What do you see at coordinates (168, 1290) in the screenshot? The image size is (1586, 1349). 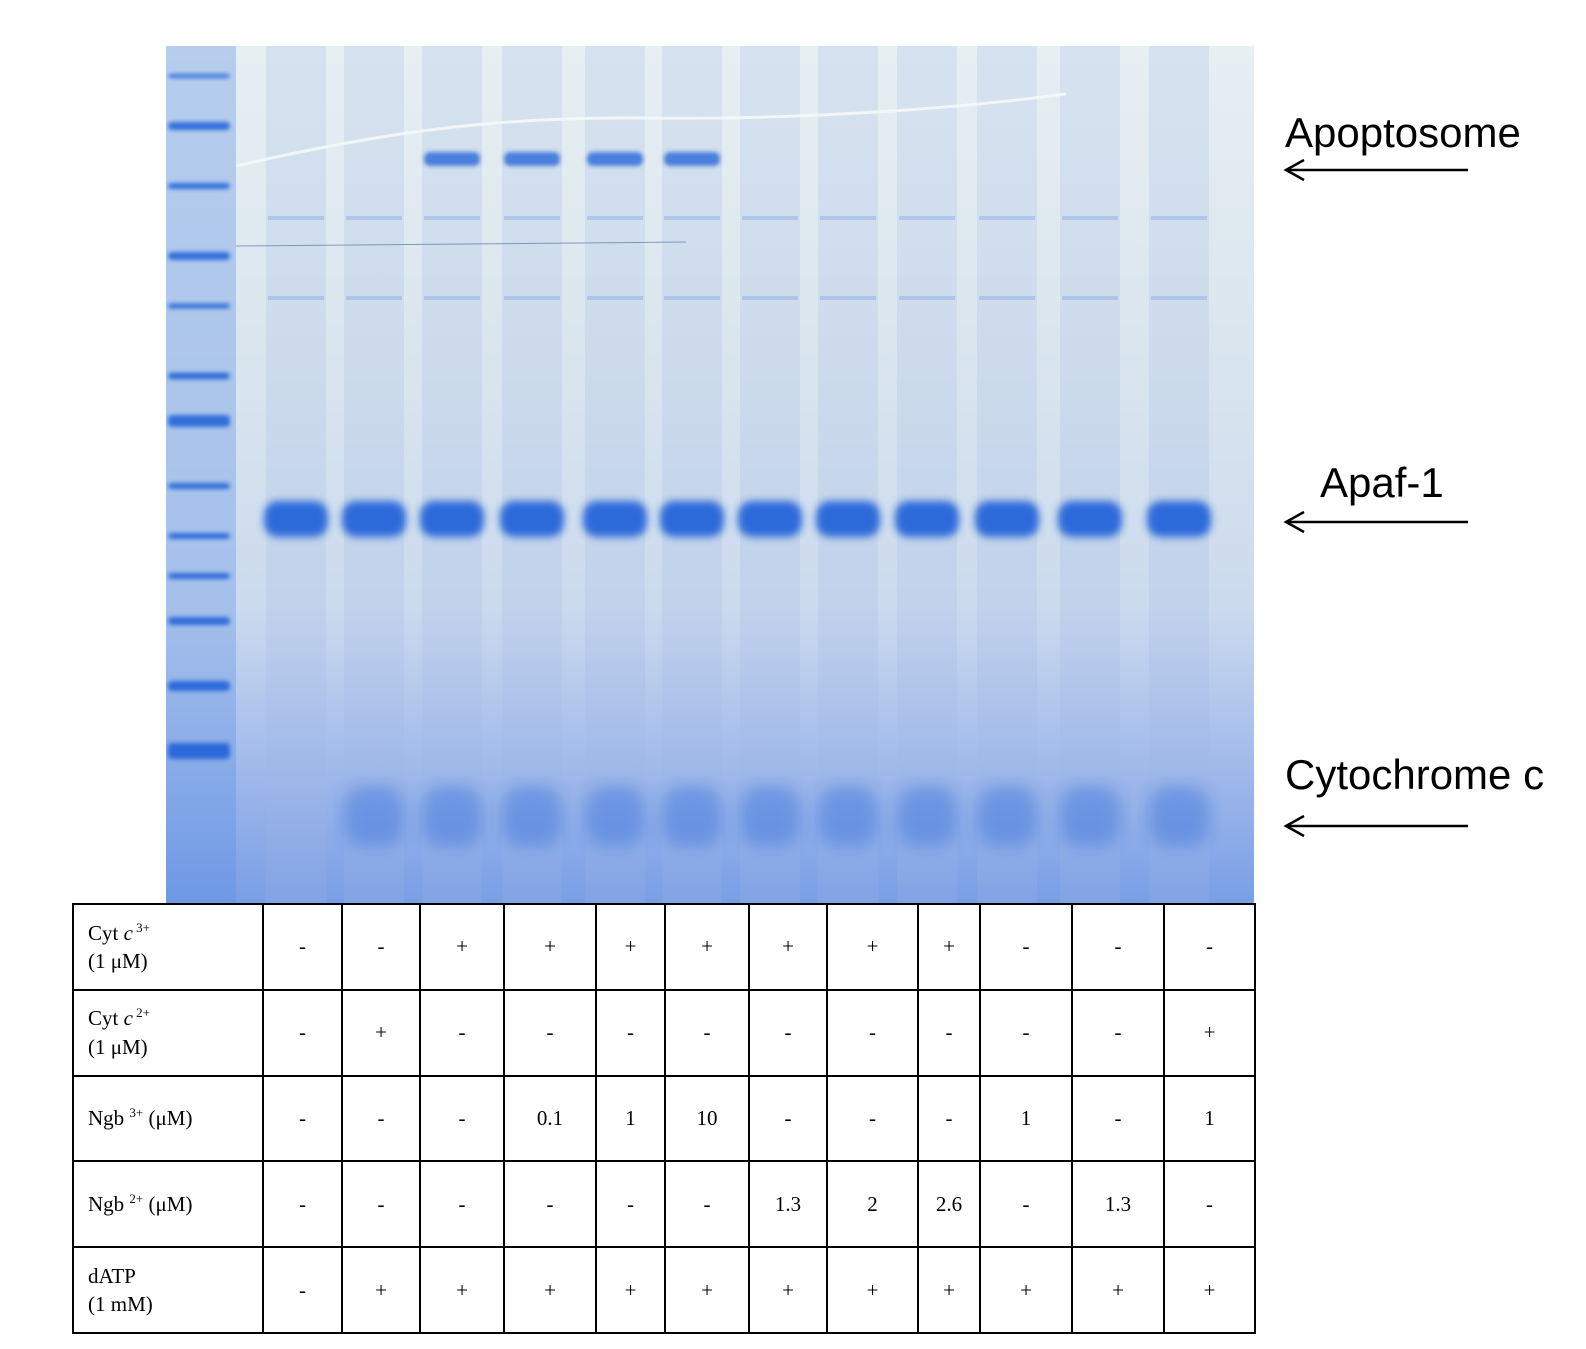 I see `row-label: dATP (1 mM)` at bounding box center [168, 1290].